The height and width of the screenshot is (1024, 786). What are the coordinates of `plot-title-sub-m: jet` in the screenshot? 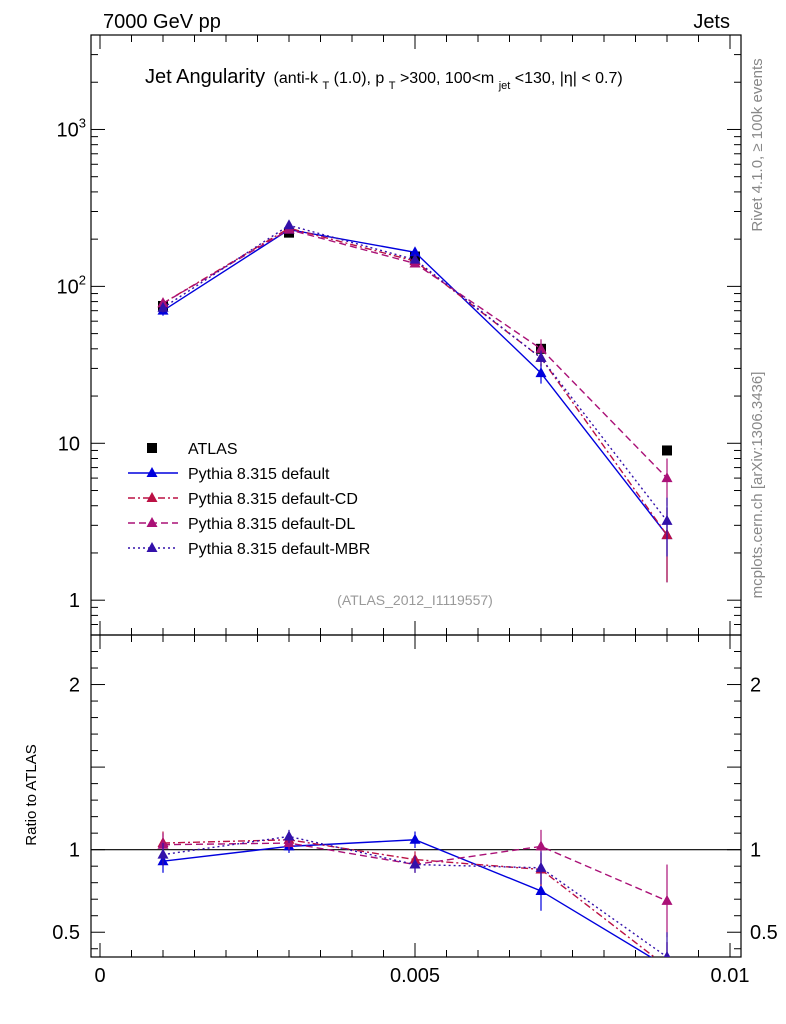 It's located at (504, 86).